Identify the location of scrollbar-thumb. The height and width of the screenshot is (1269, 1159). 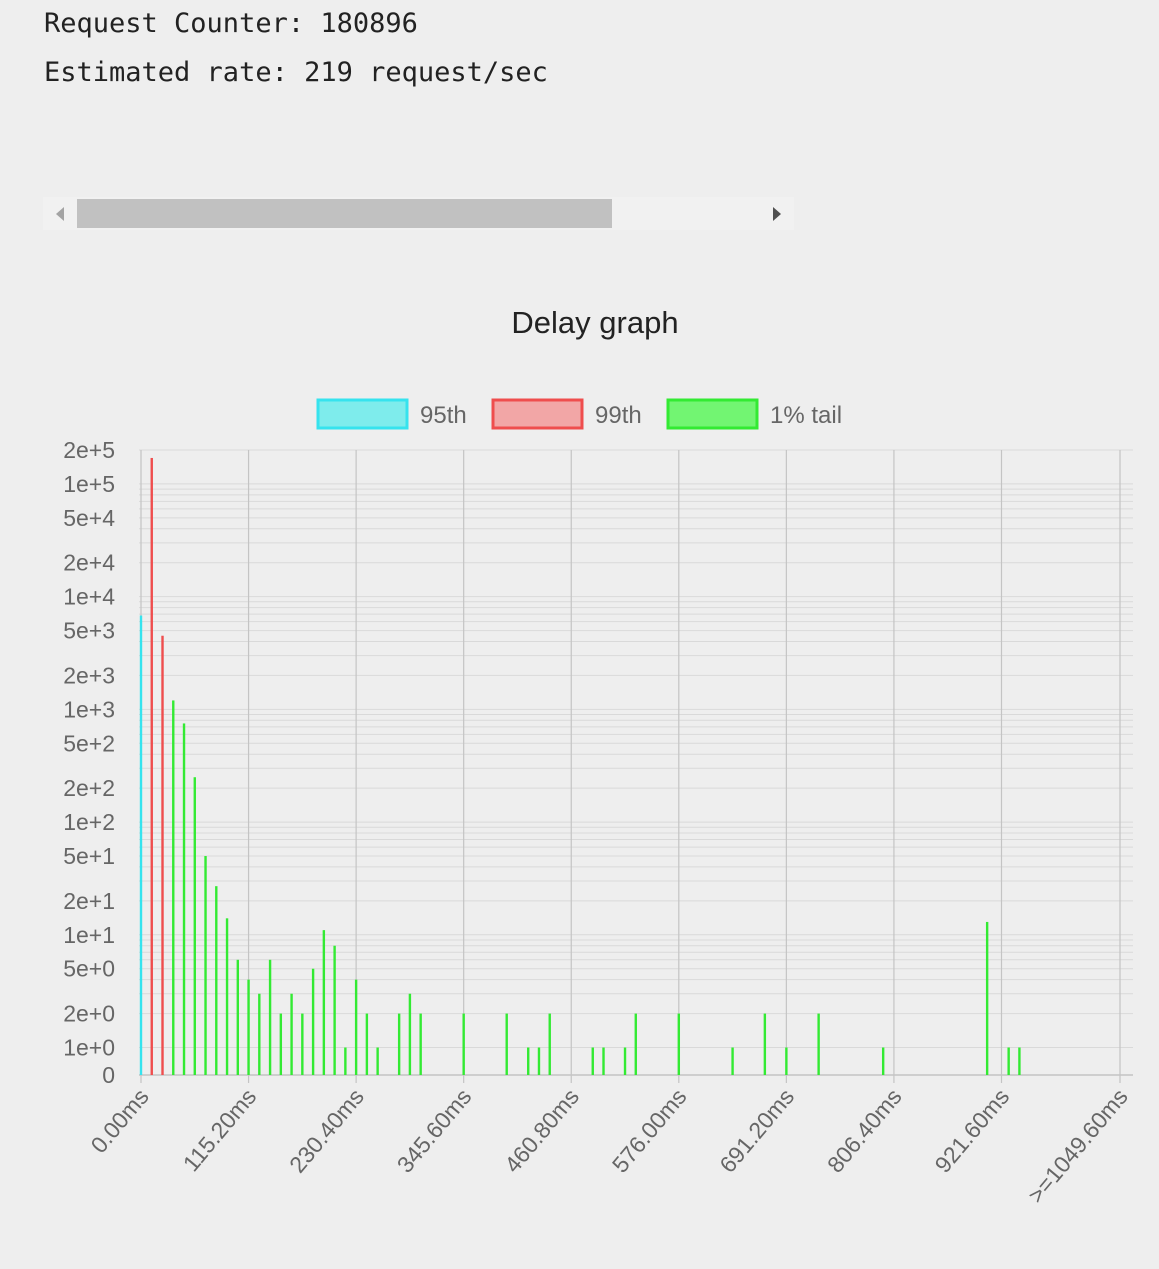
(344, 213).